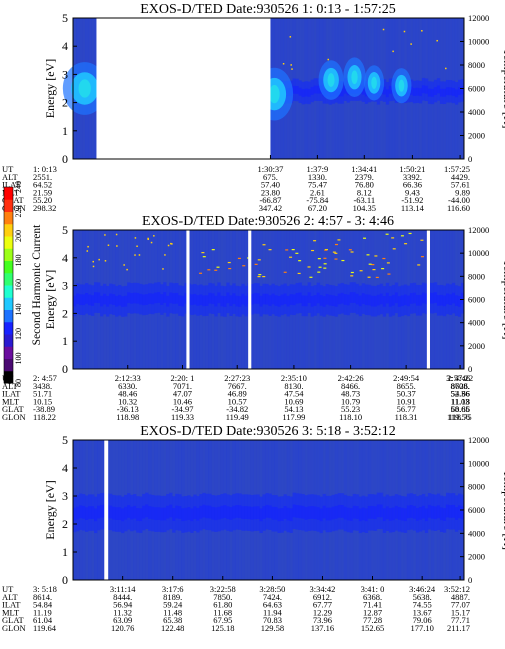 The width and height of the screenshot is (505, 649). I want to click on ephemeris-value: 137.16, so click(322, 628).